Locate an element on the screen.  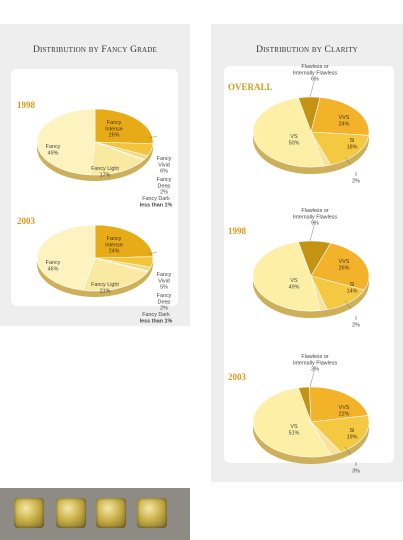
slice-label: Fancy Light 17% is located at coordinates (105, 172).